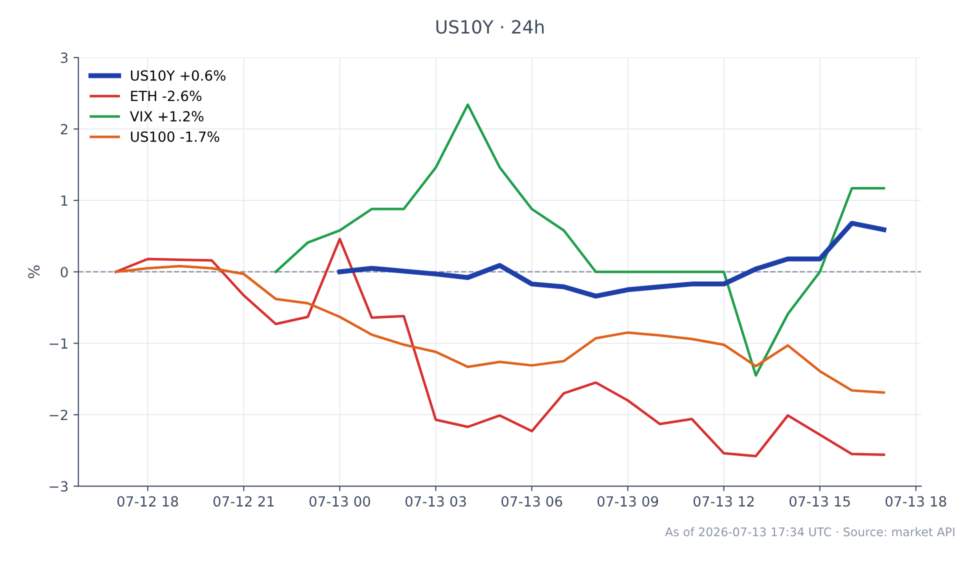 Image resolution: width=980 pixels, height=564 pixels. I want to click on legend-label: VIX +1.2%, so click(167, 116).